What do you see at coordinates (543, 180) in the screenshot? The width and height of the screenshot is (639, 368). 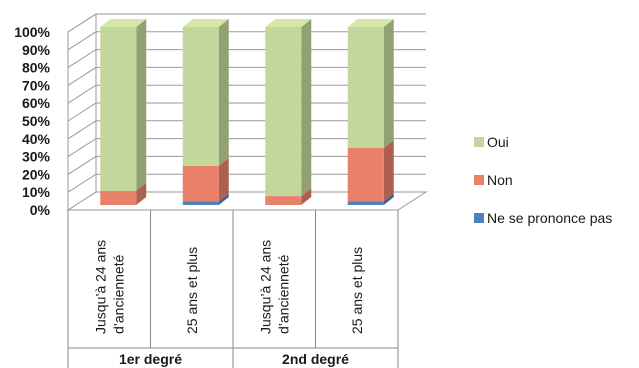 I see `chart-legend: Oui Non Ne se prononce pas` at bounding box center [543, 180].